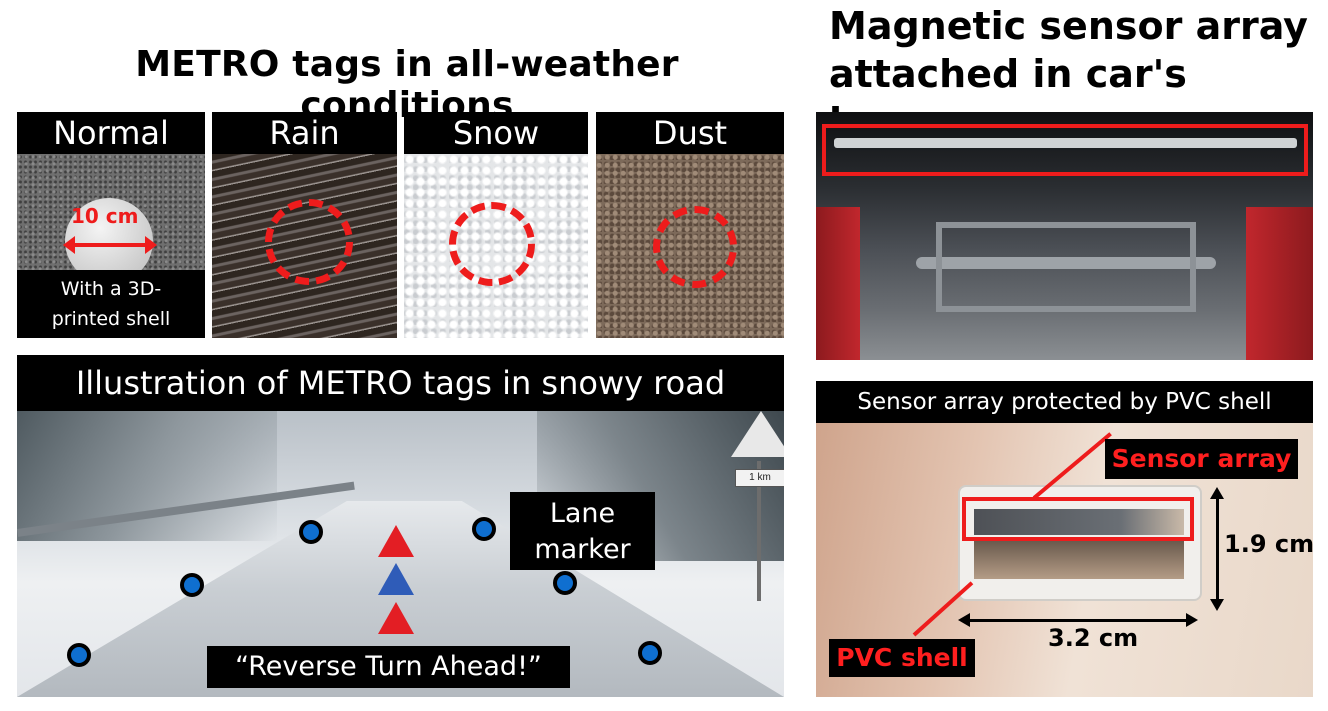  I want to click on height-dimension-line, so click(1217, 548).